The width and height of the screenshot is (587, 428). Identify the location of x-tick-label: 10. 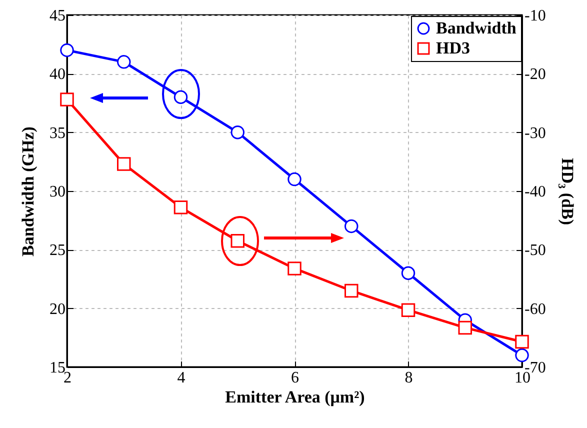
(522, 378).